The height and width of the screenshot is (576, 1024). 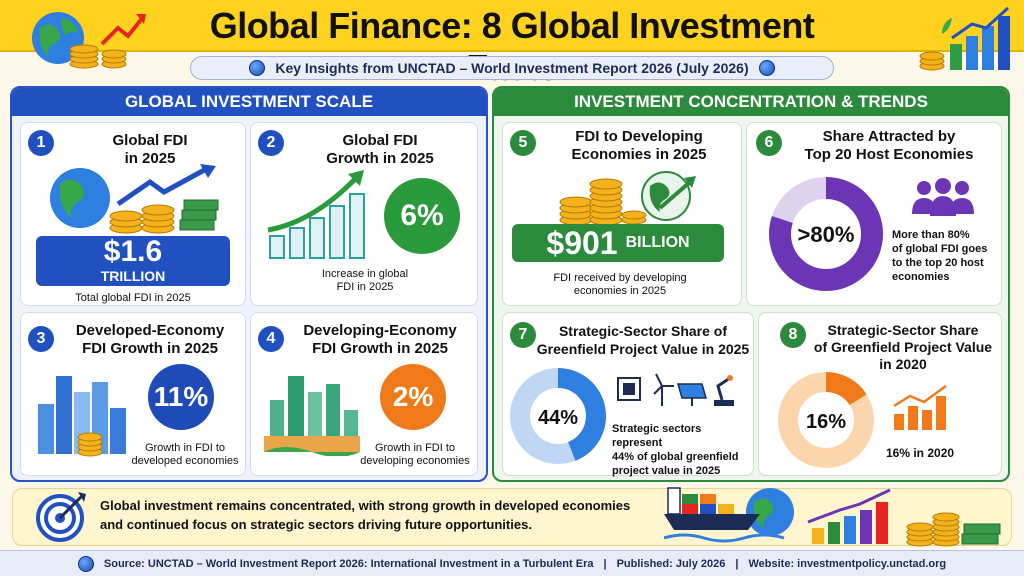 I want to click on fact-value-banner-1: $1.6 TRILLION, so click(x=133, y=261).